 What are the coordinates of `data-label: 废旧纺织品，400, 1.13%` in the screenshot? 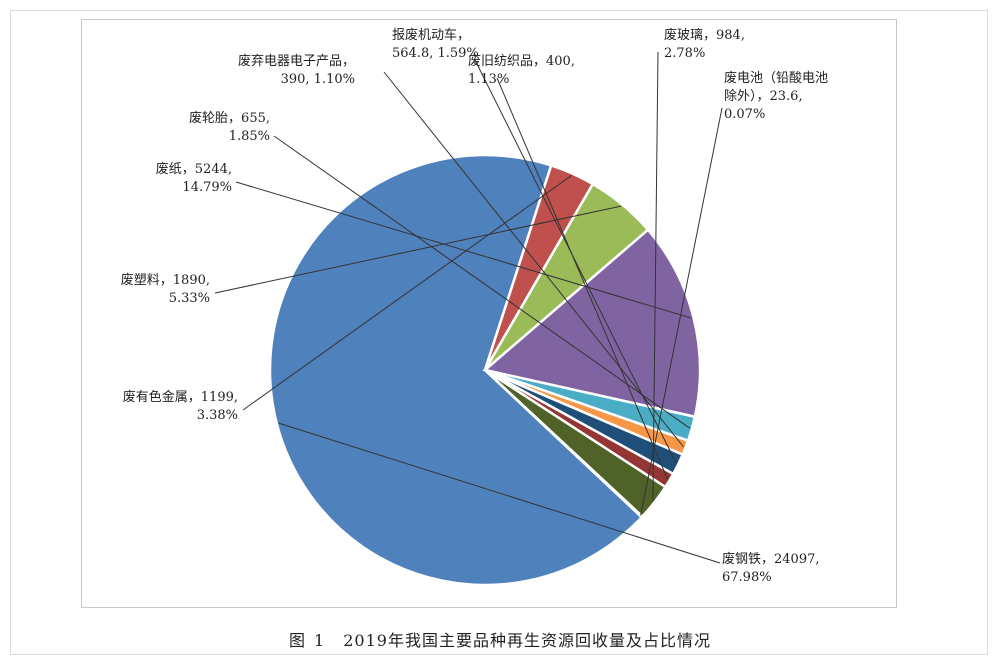 It's located at (521, 70).